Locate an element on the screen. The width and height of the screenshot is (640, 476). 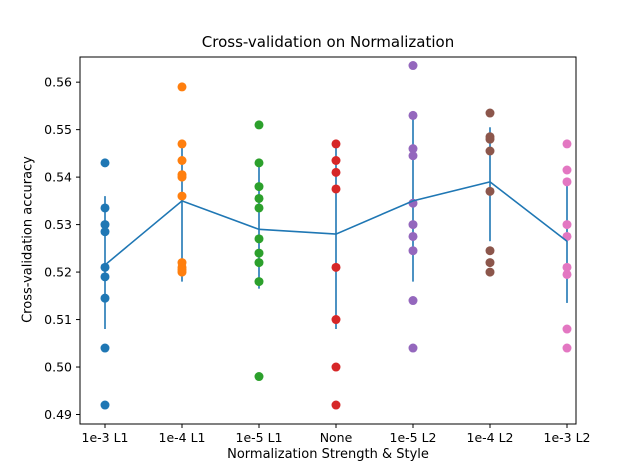
x-tick-label: 1e-5 L2 is located at coordinates (413, 437).